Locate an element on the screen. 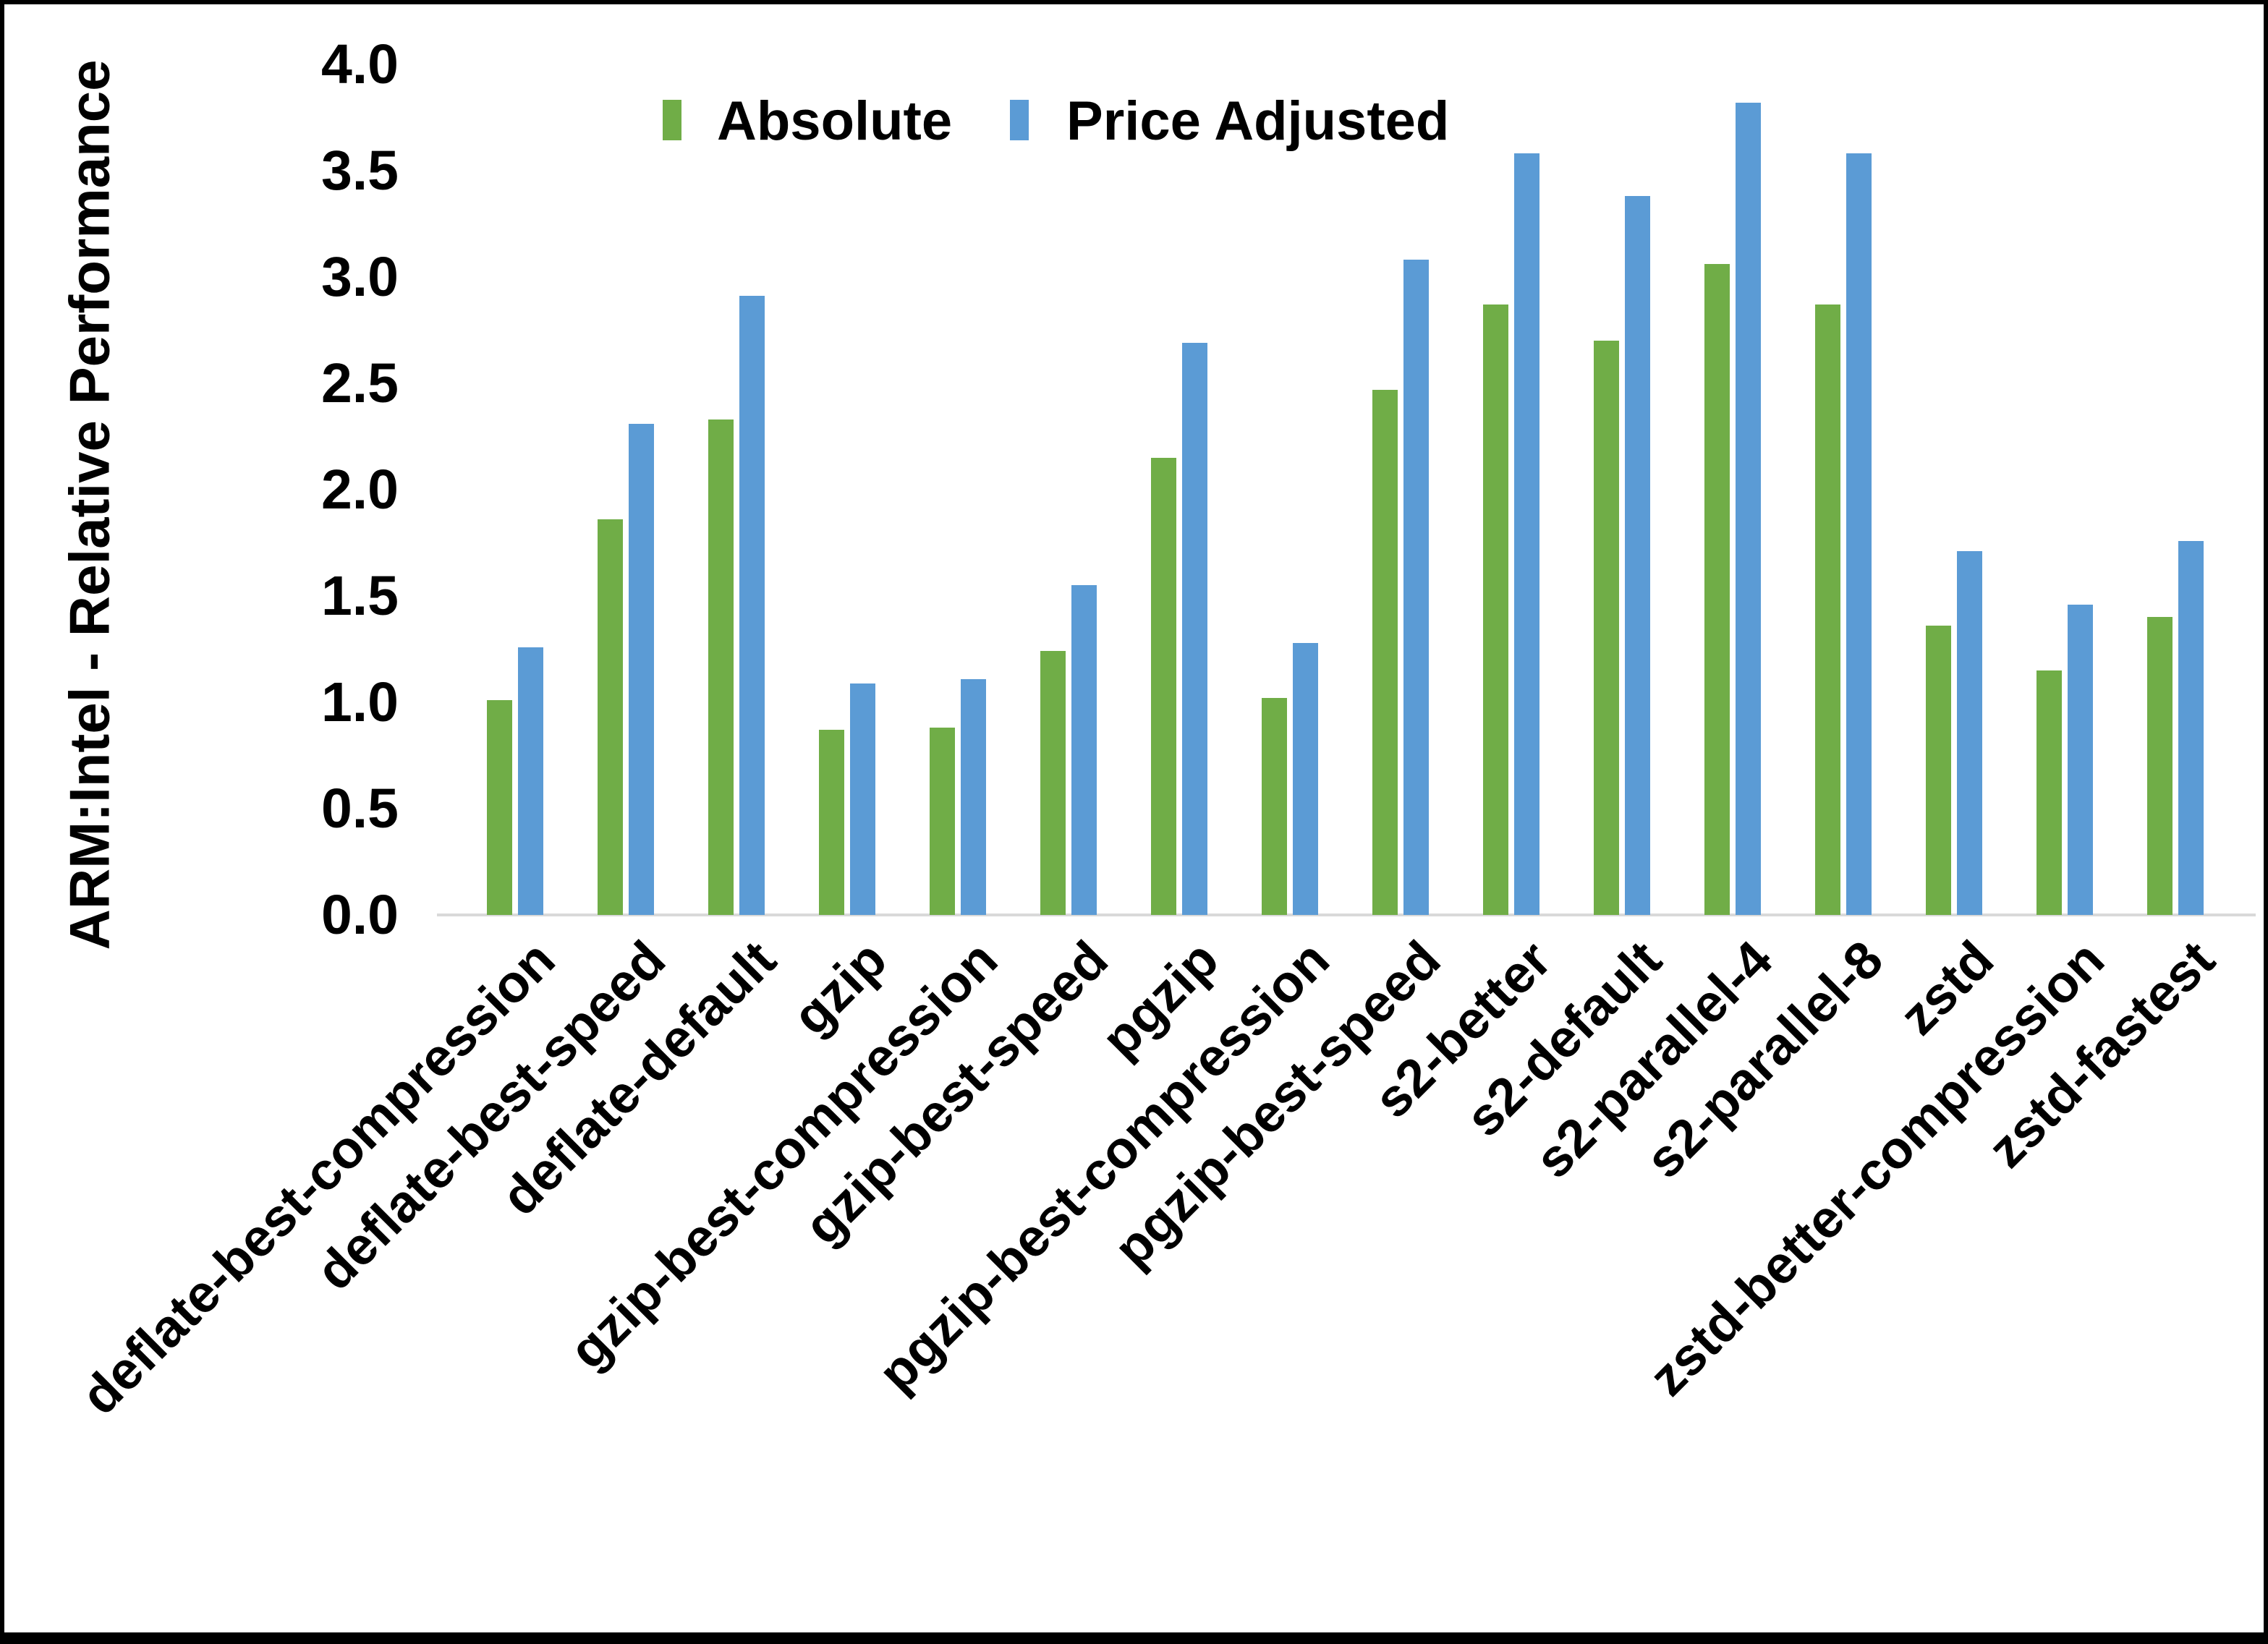  x-axis-line is located at coordinates (1346, 914).